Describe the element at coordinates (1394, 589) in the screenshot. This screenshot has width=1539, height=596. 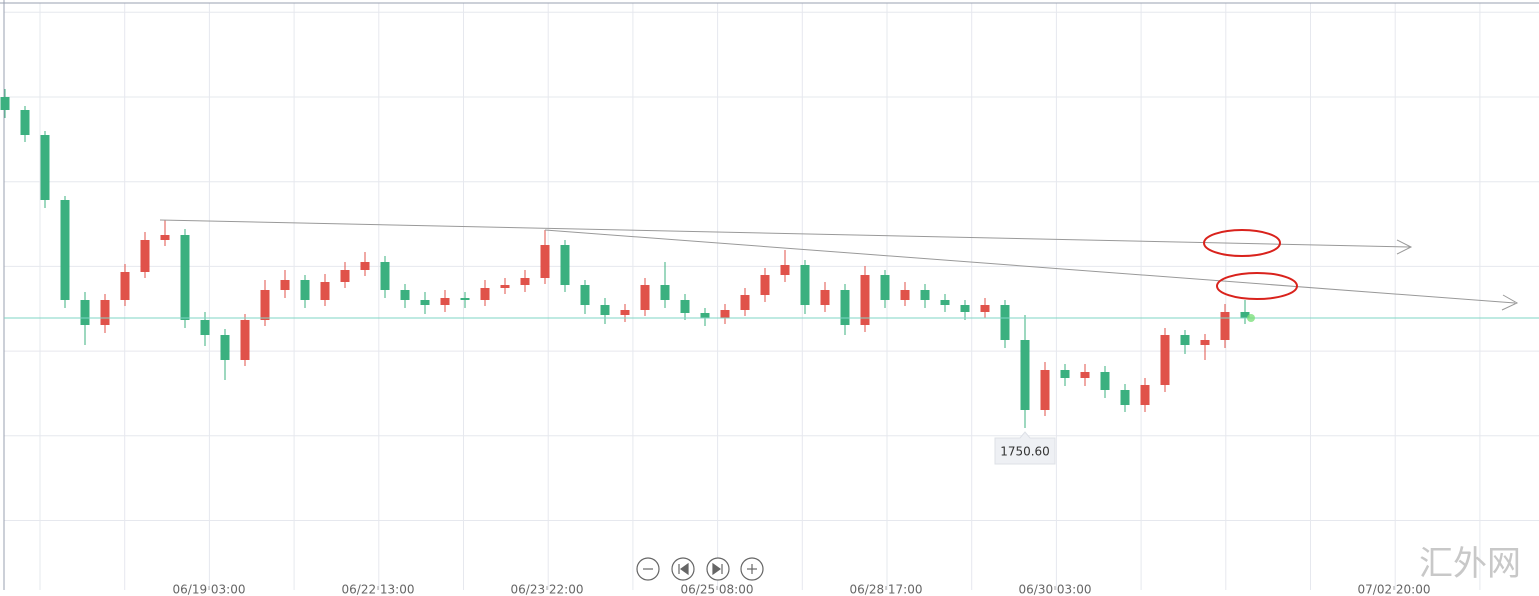
I see `x-tick-label: 07/02 20:00` at that location.